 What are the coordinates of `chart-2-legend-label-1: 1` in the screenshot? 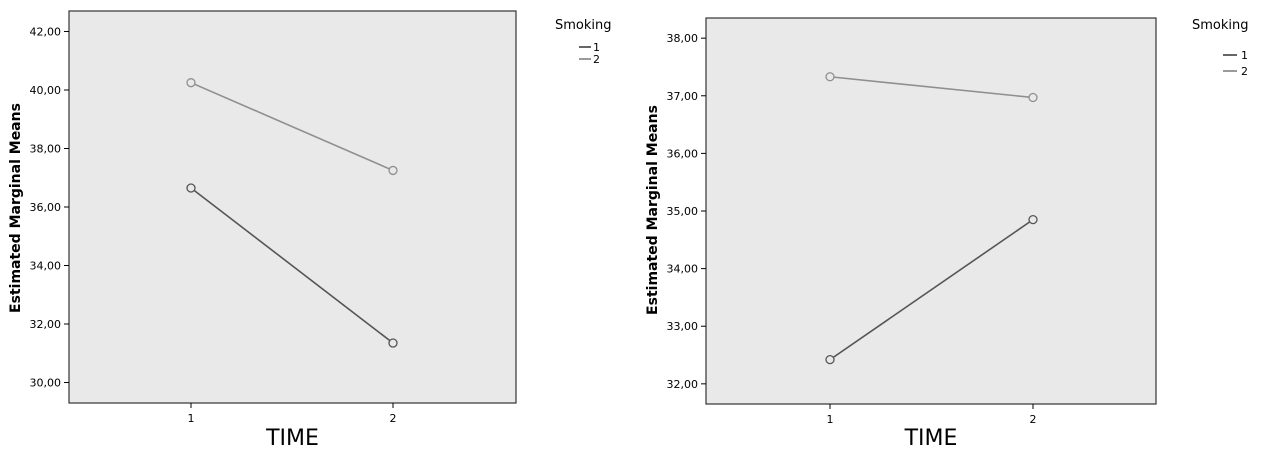 It's located at (1244, 55).